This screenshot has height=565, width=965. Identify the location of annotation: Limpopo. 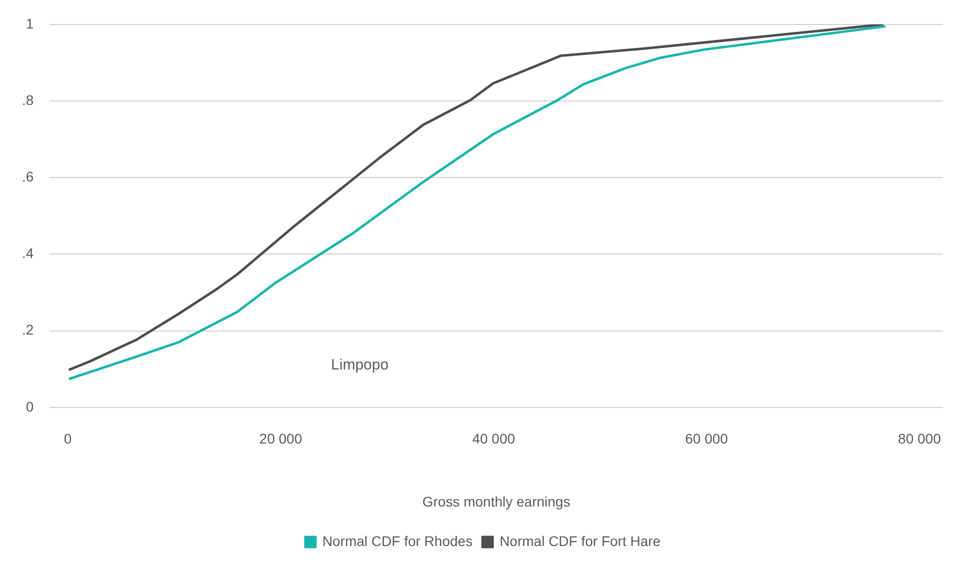
(360, 365).